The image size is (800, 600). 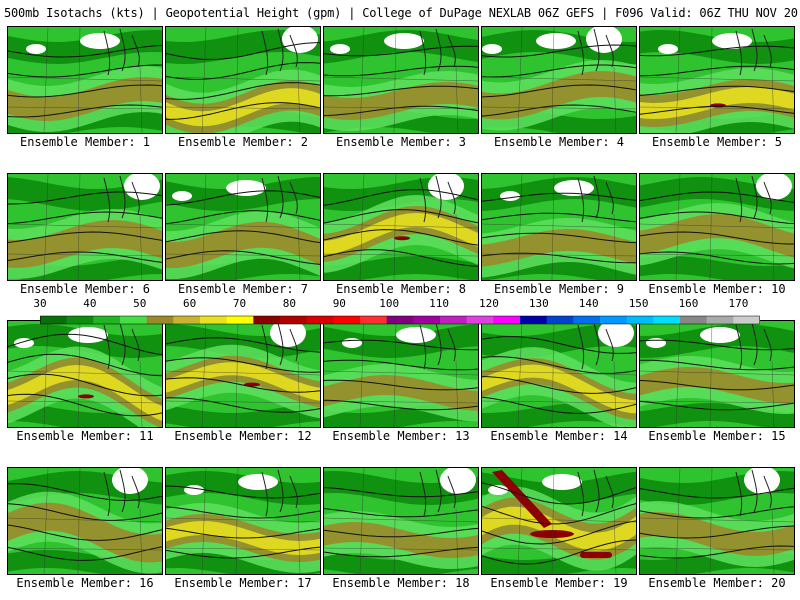 I want to click on ensemble-caption-9: Ensemble Member: 9, so click(x=559, y=289).